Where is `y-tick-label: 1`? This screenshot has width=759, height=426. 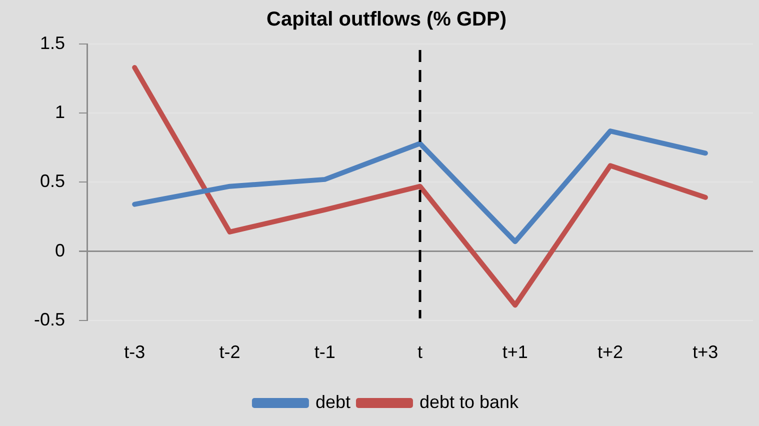
y-tick-label: 1 is located at coordinates (60, 112).